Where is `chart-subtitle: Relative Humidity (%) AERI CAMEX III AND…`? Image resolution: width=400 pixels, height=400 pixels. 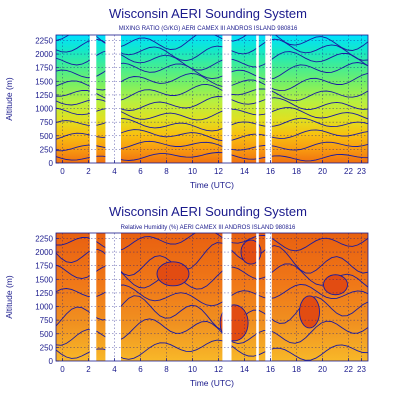 chart-subtitle: Relative Humidity (%) AERI CAMEX III AND… is located at coordinates (208, 228).